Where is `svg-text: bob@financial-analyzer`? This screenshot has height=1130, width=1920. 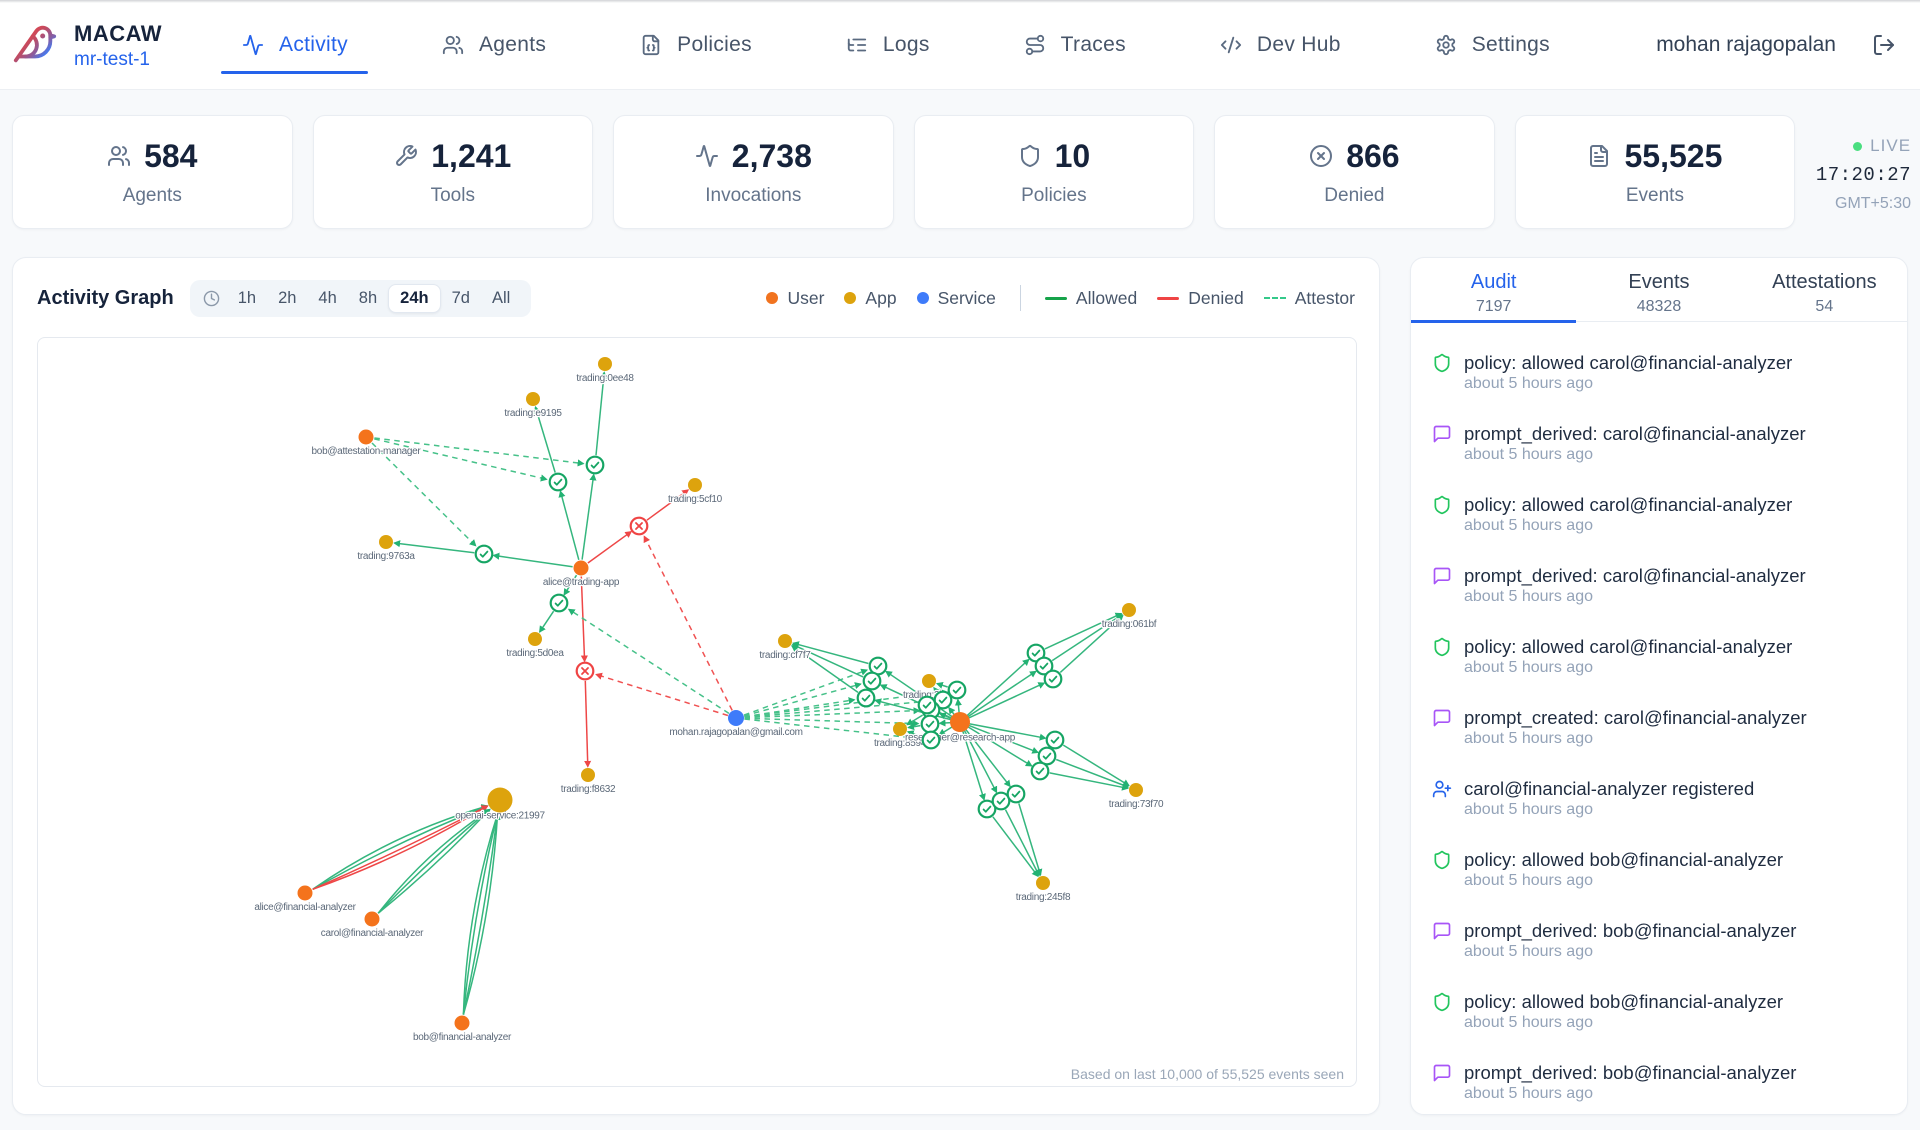
svg-text: bob@financial-analyzer is located at coordinates (462, 1037).